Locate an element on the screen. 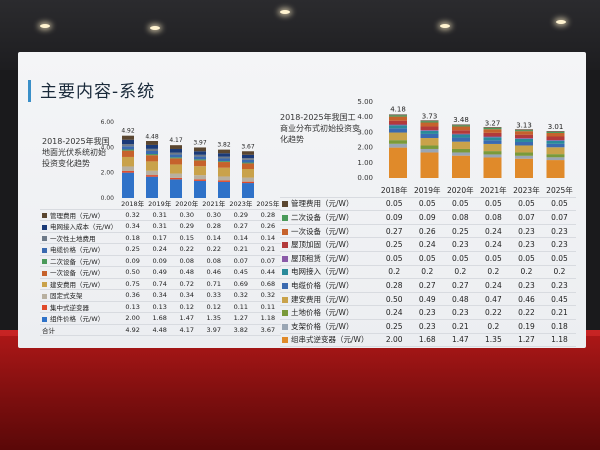  table-row: 电缆价格（元/W） 0.25 0.24 0.22 0.22 0.21 0.21 is located at coordinates (161, 249).